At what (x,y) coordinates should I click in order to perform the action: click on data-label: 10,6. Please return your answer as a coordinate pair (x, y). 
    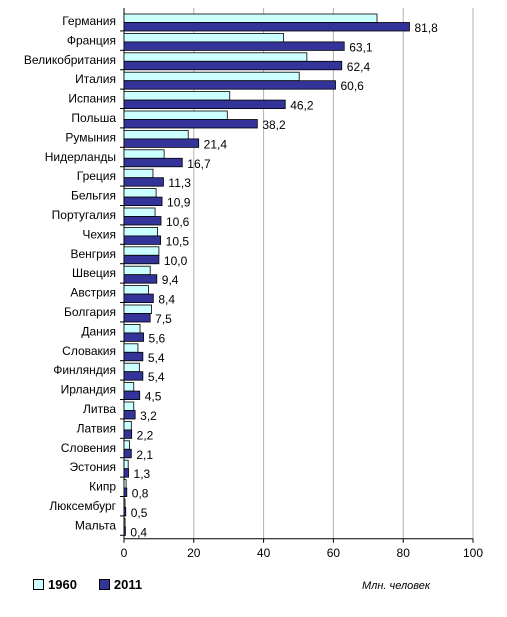
    Looking at the image, I should click on (178, 222).